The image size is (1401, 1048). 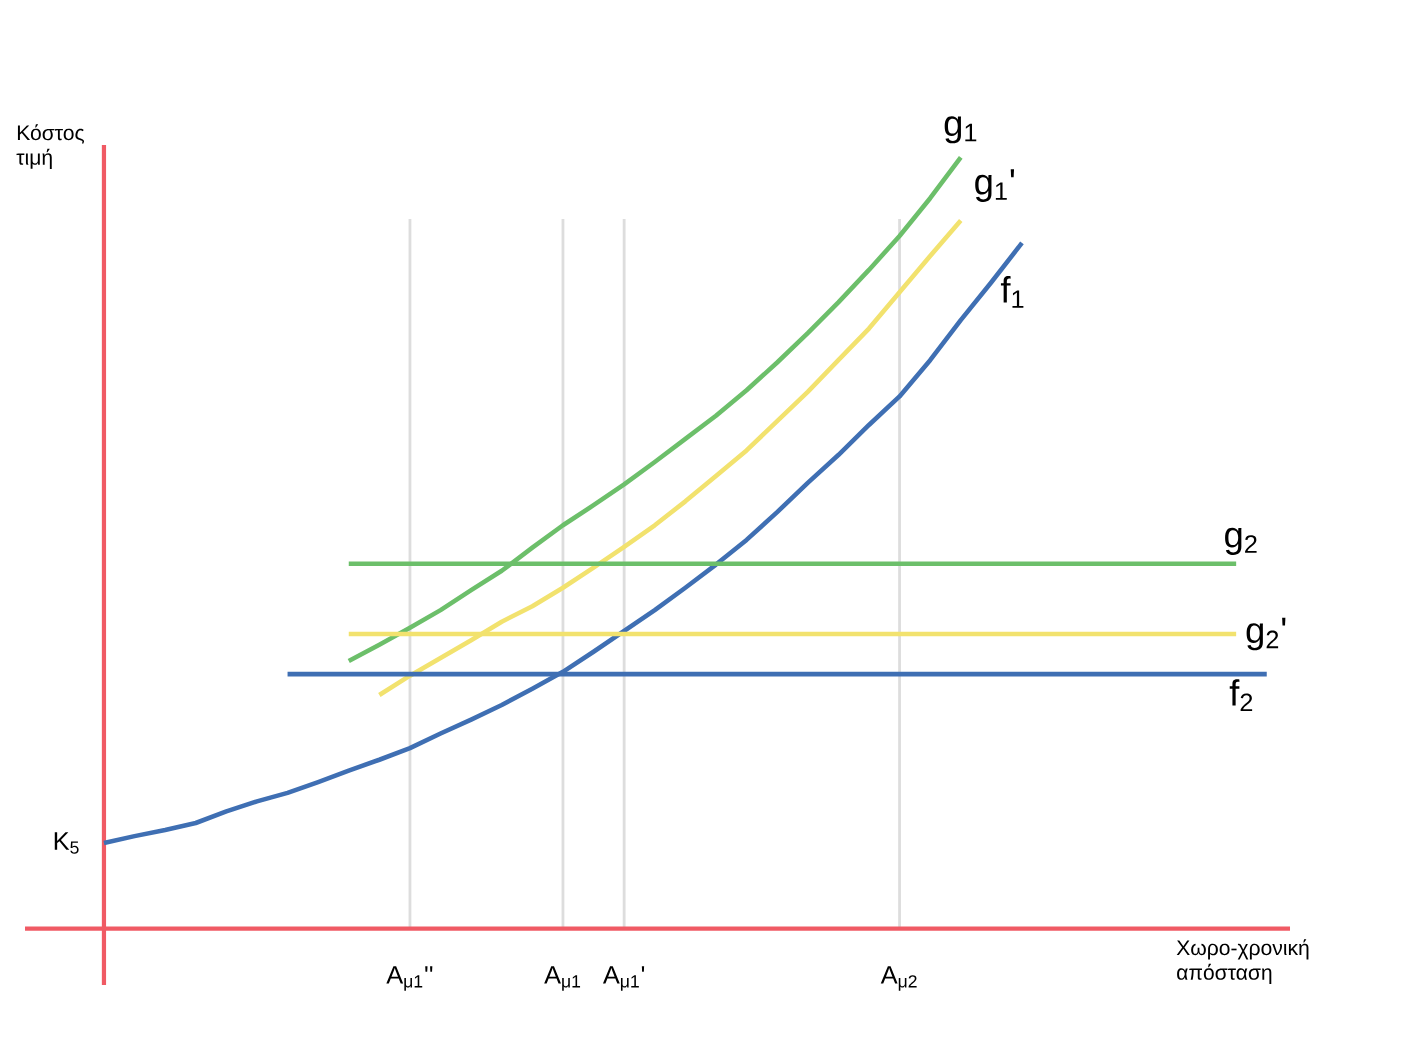 What do you see at coordinates (623, 978) in the screenshot?
I see `x-tick-label: A$_{μ1}$'` at bounding box center [623, 978].